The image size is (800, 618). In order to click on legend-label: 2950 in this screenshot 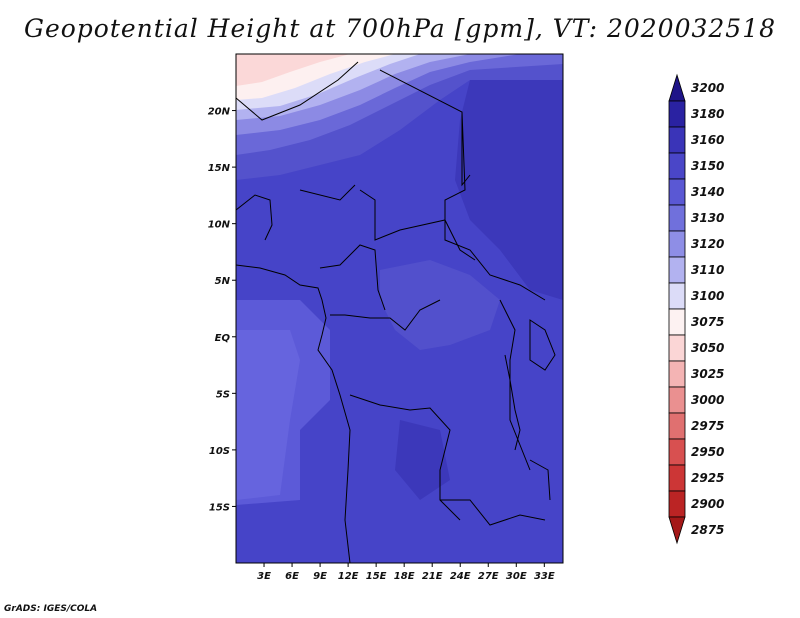, I will do `click(707, 452)`.